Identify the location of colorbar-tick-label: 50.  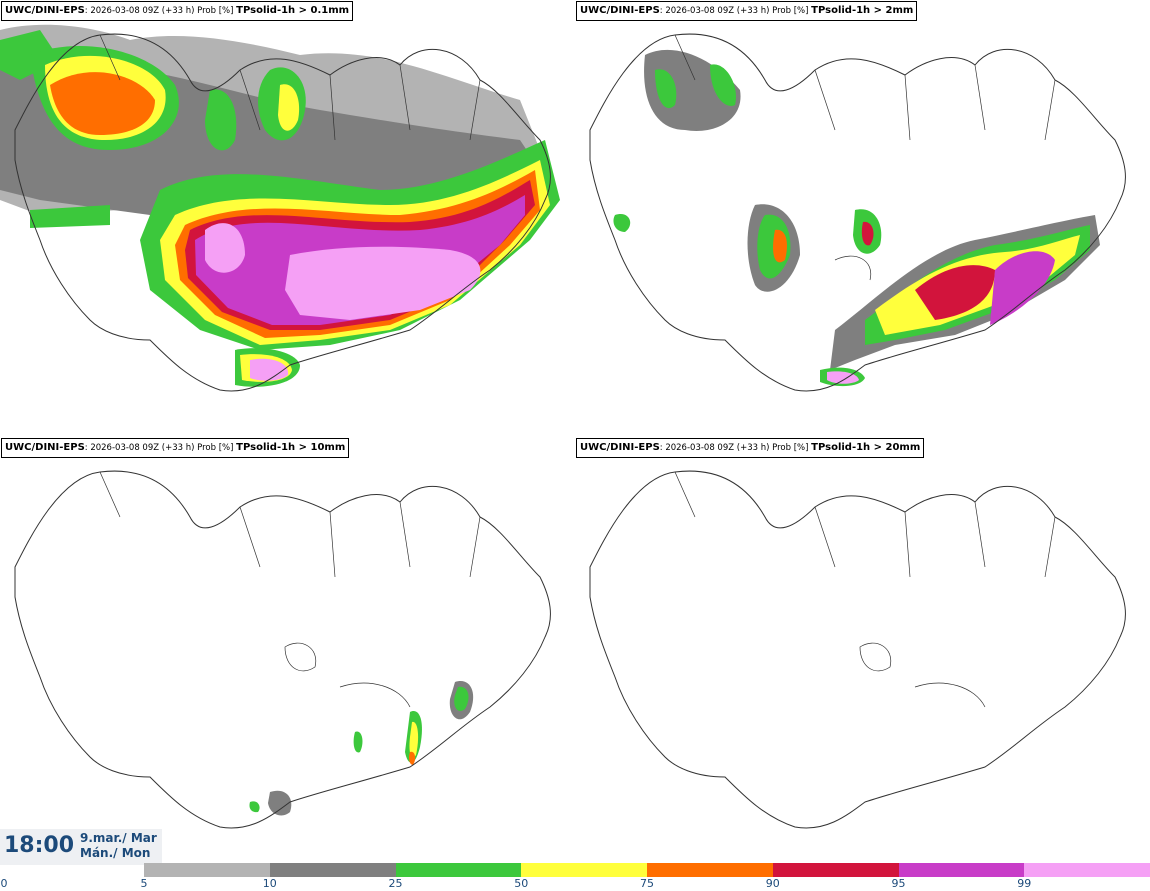
(521, 883).